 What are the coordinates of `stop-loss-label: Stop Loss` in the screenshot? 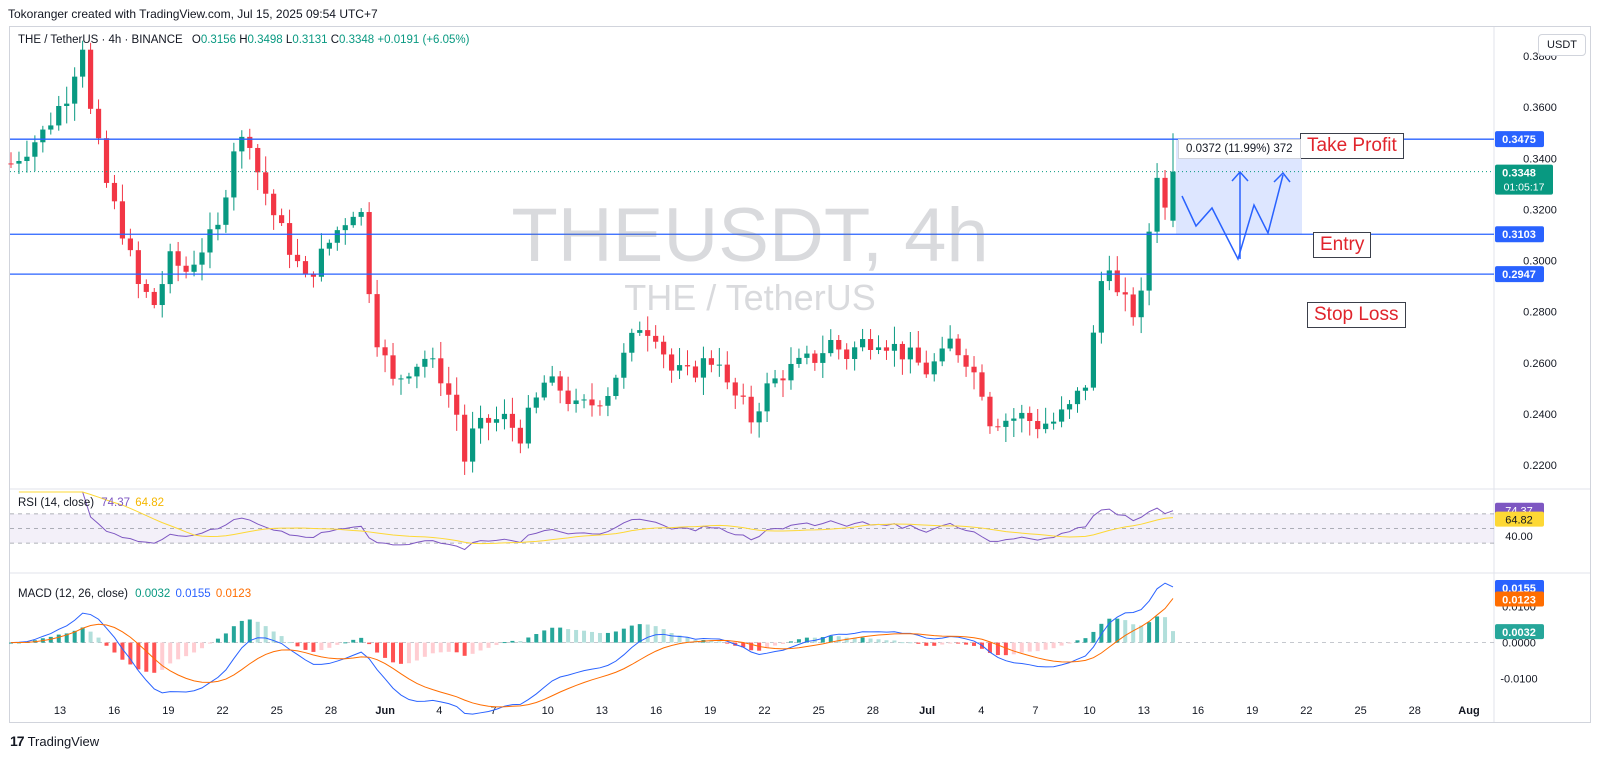 It's located at (1356, 315).